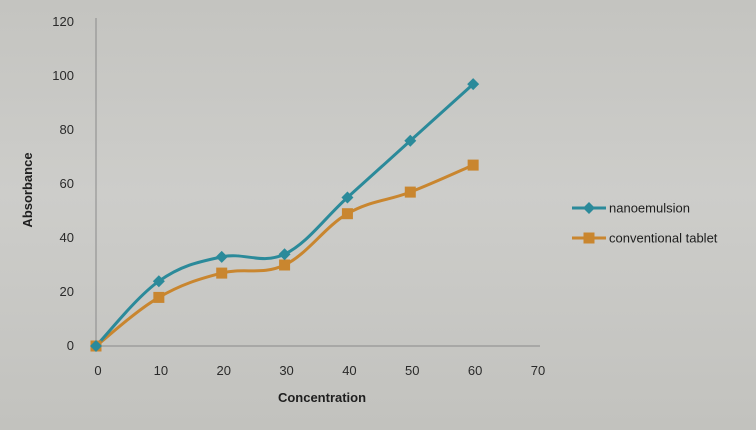  Describe the element at coordinates (67, 237) in the screenshot. I see `y-tick-label: 40` at that location.